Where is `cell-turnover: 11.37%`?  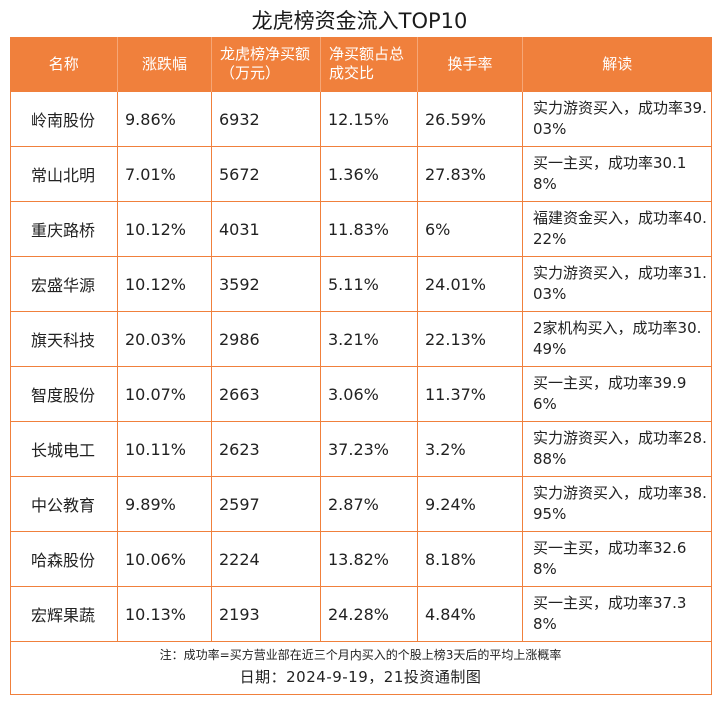 cell-turnover: 11.37% is located at coordinates (470, 394).